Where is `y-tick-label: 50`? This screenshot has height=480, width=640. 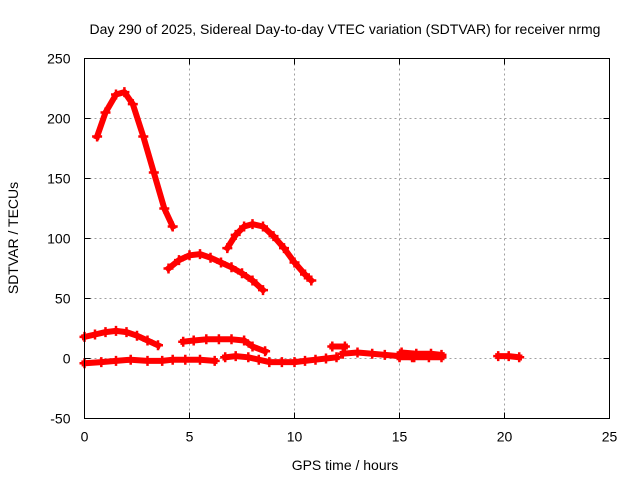
y-tick-label: 50 is located at coordinates (63, 299).